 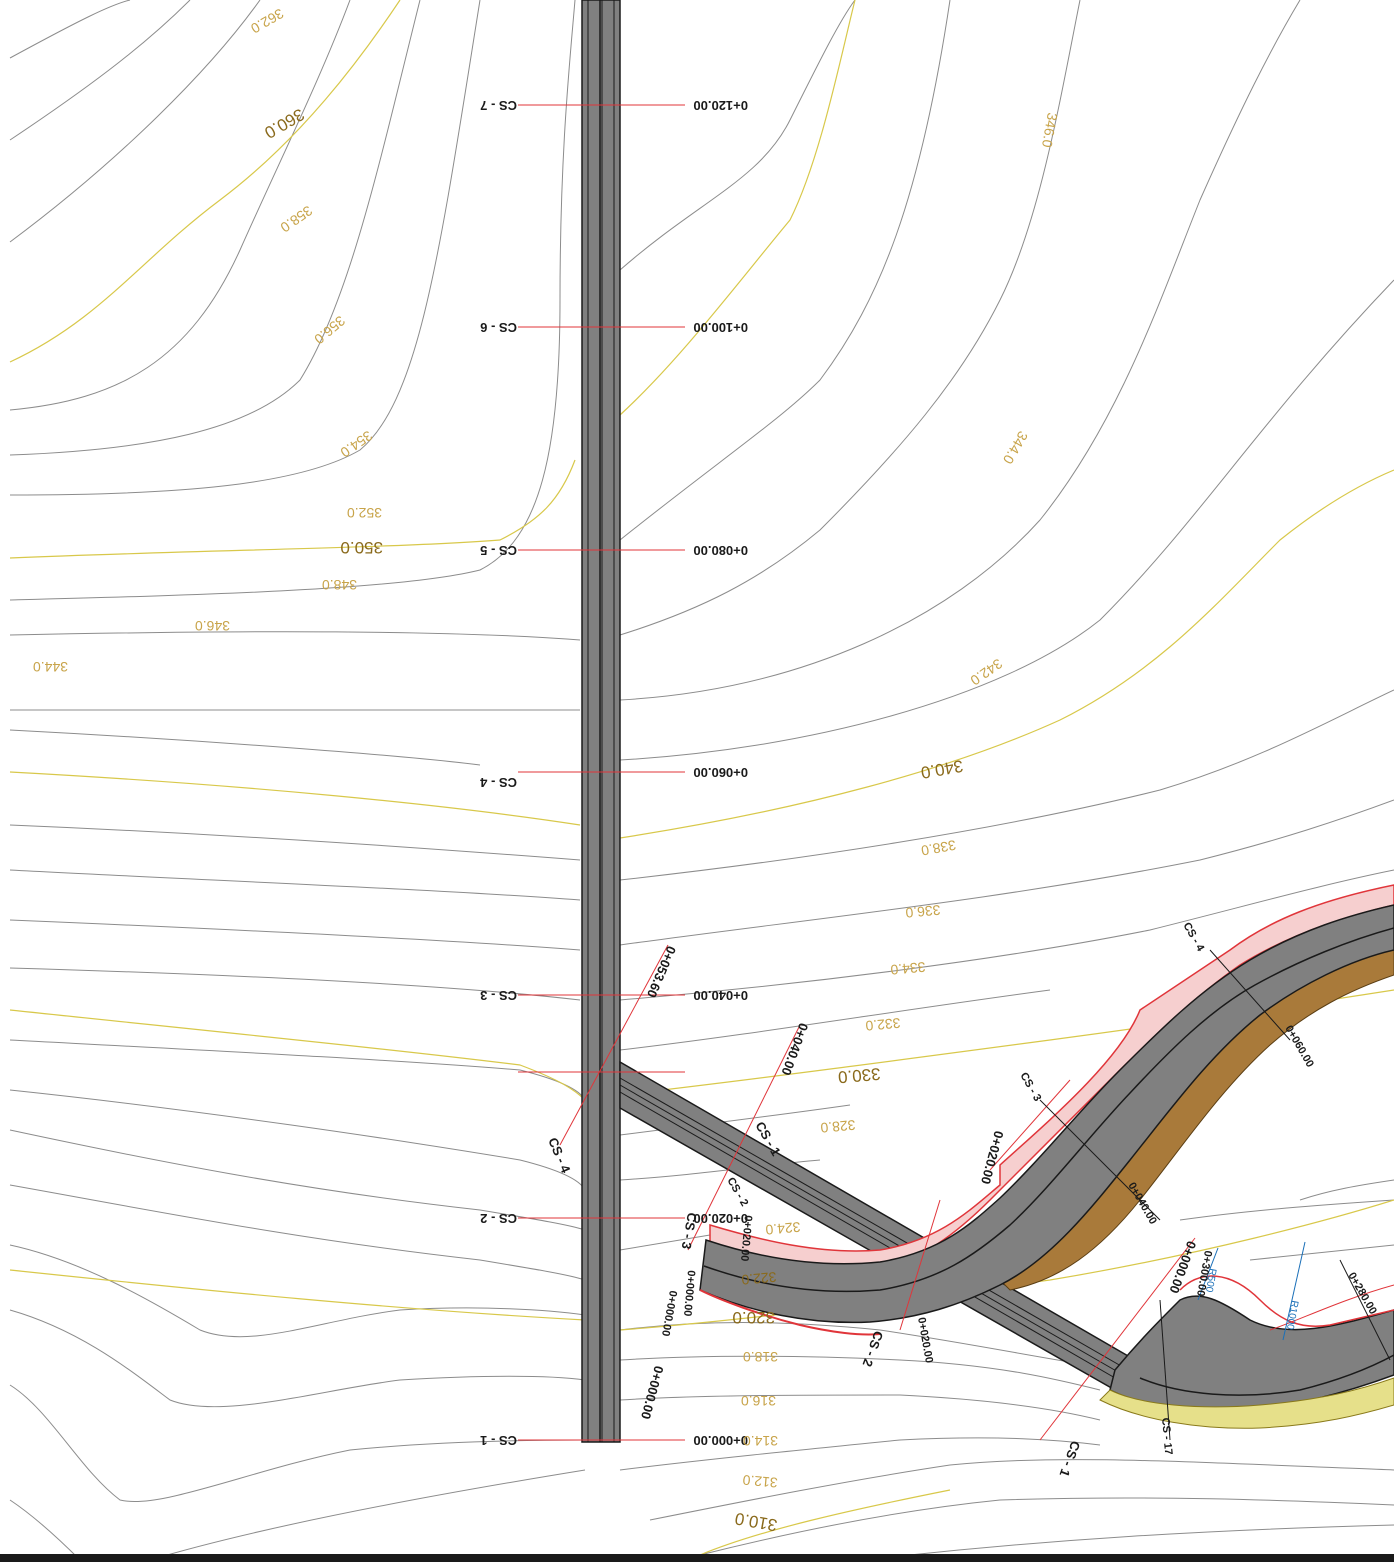 I want to click on contour-label-346: 346.0, so click(x=212, y=626).